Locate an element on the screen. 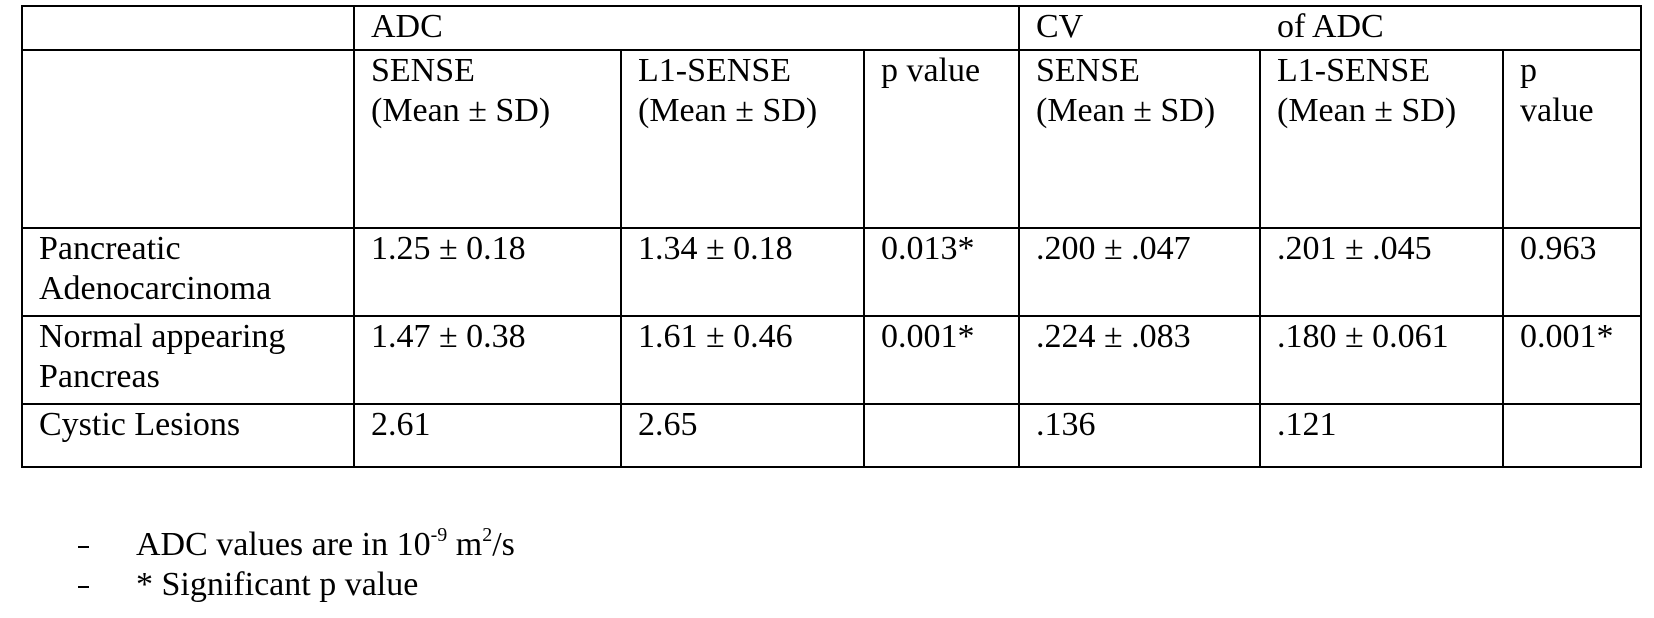 This screenshot has width=1654, height=618. data-cell: 1.61 ± 0.46 is located at coordinates (742, 360).